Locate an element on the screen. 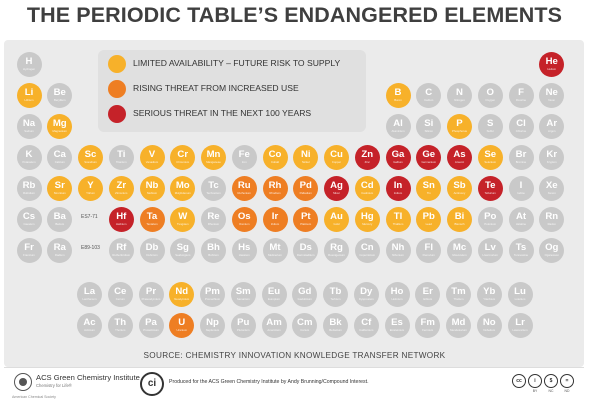 This screenshot has height=404, width=589. element-b: B Boron is located at coordinates (398, 95).